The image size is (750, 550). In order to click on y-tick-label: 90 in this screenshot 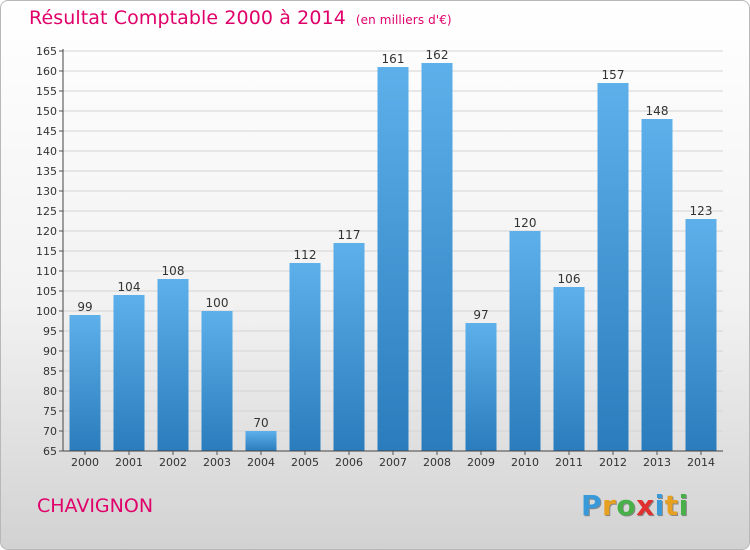, I will do `click(50, 351)`.